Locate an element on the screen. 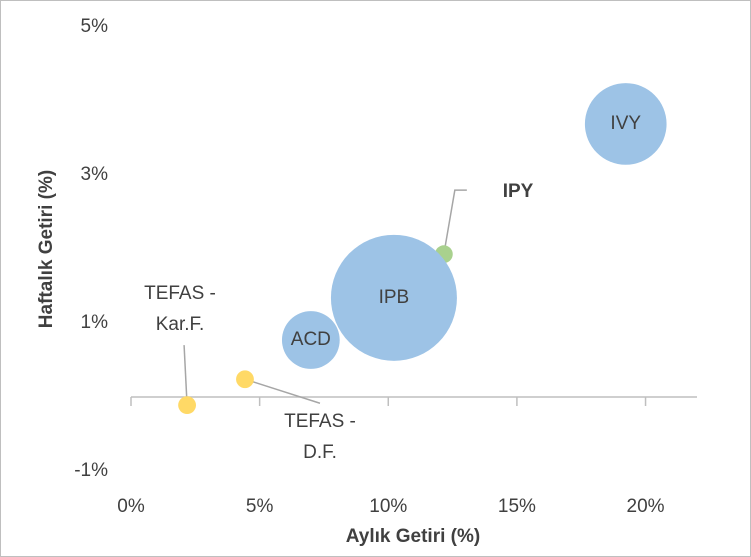 Image resolution: width=751 pixels, height=557 pixels. x-tick-label: 5% is located at coordinates (260, 506).